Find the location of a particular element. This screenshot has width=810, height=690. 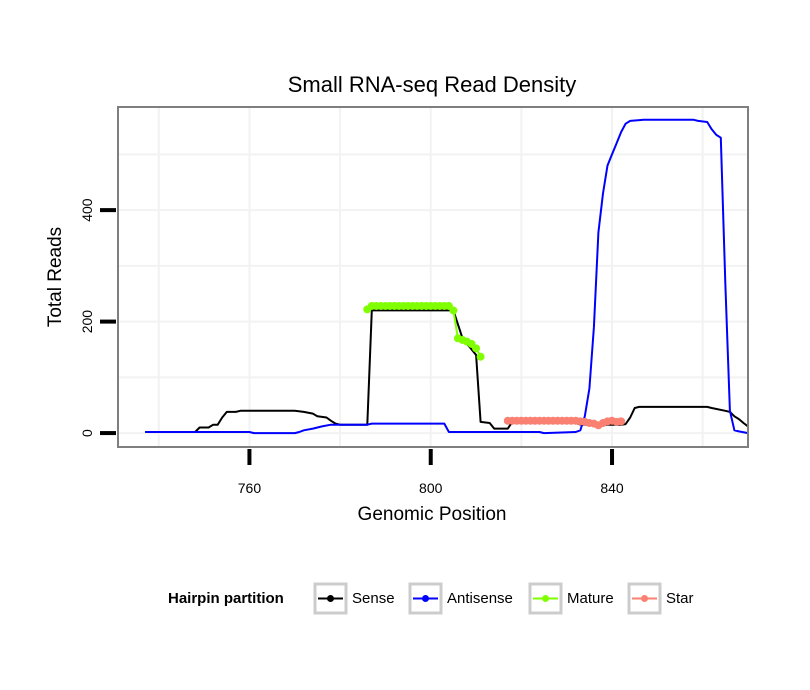

legend-item-antisense: Antisense is located at coordinates (460, 598).